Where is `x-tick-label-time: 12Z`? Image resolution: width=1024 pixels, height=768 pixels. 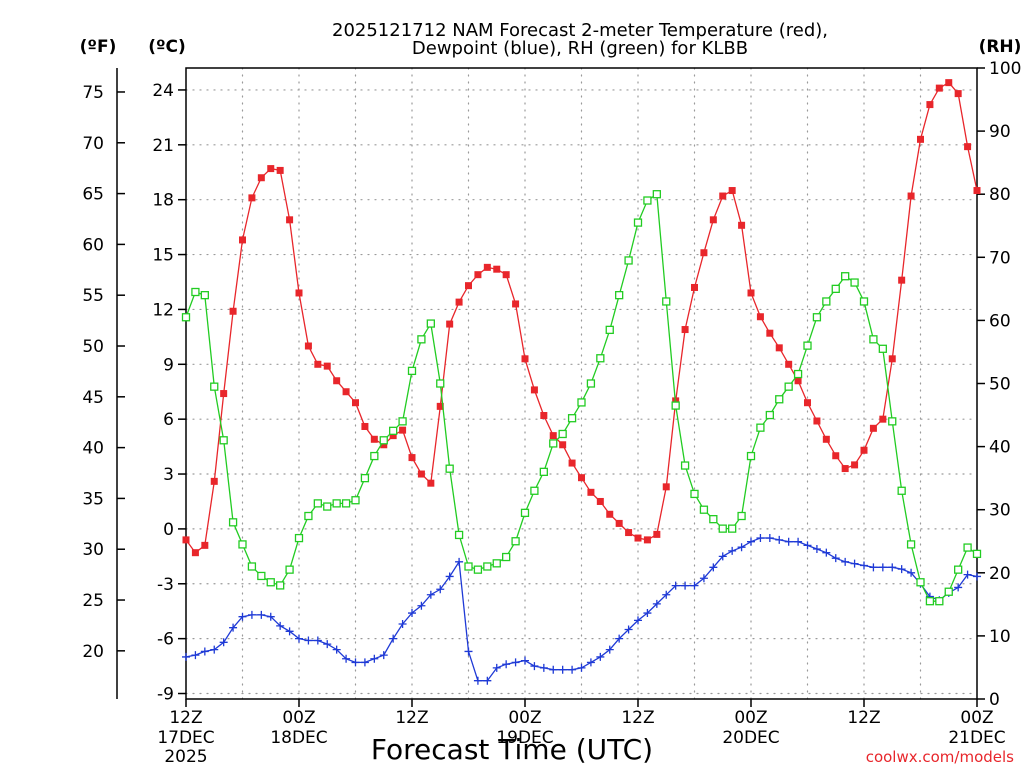
x-tick-label-time: 12Z is located at coordinates (185, 718).